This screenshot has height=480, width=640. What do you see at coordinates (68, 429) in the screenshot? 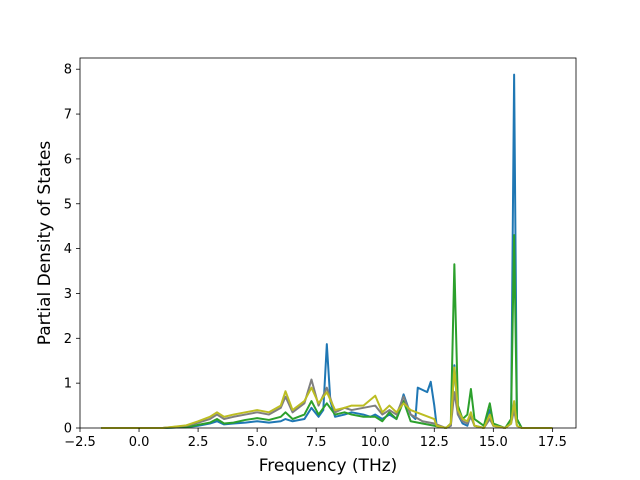
I see `y-tick-label: 0` at bounding box center [68, 429].